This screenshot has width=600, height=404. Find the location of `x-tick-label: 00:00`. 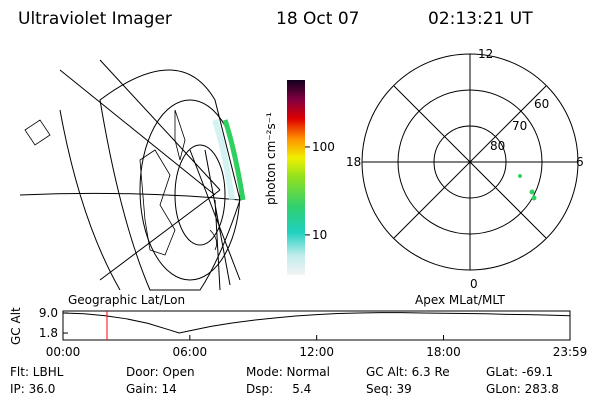

x-tick-label: 00:00 is located at coordinates (63, 352).